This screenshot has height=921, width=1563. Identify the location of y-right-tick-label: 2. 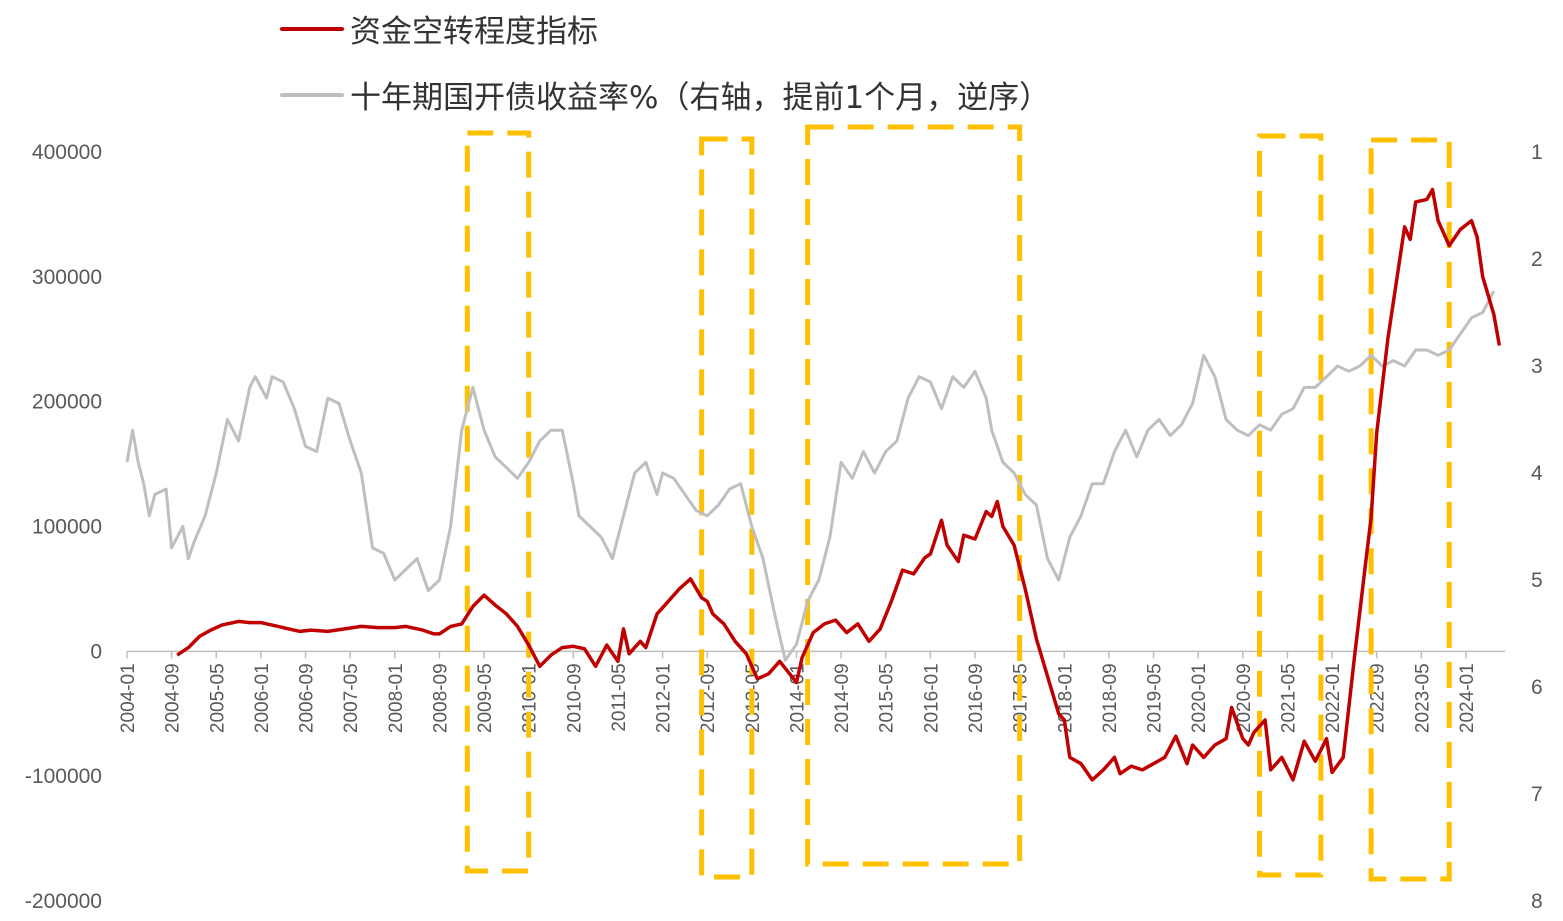
(1537, 259).